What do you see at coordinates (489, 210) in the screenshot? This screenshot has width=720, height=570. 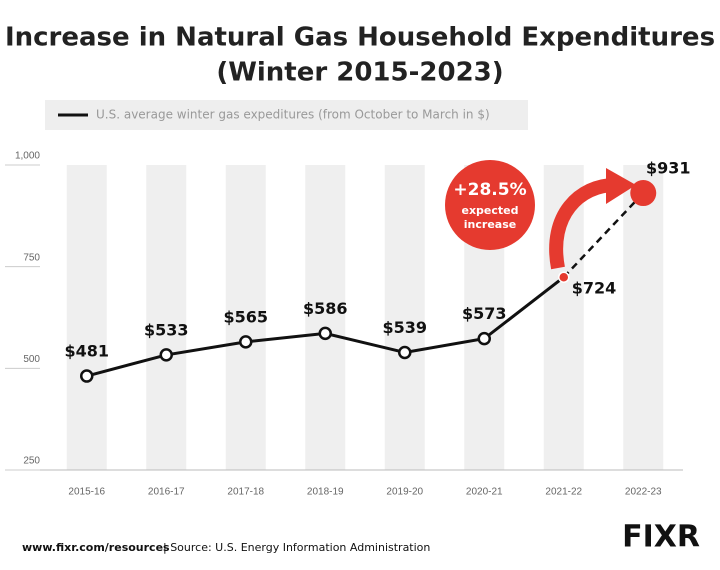 I see `annotation-text: expected` at bounding box center [489, 210].